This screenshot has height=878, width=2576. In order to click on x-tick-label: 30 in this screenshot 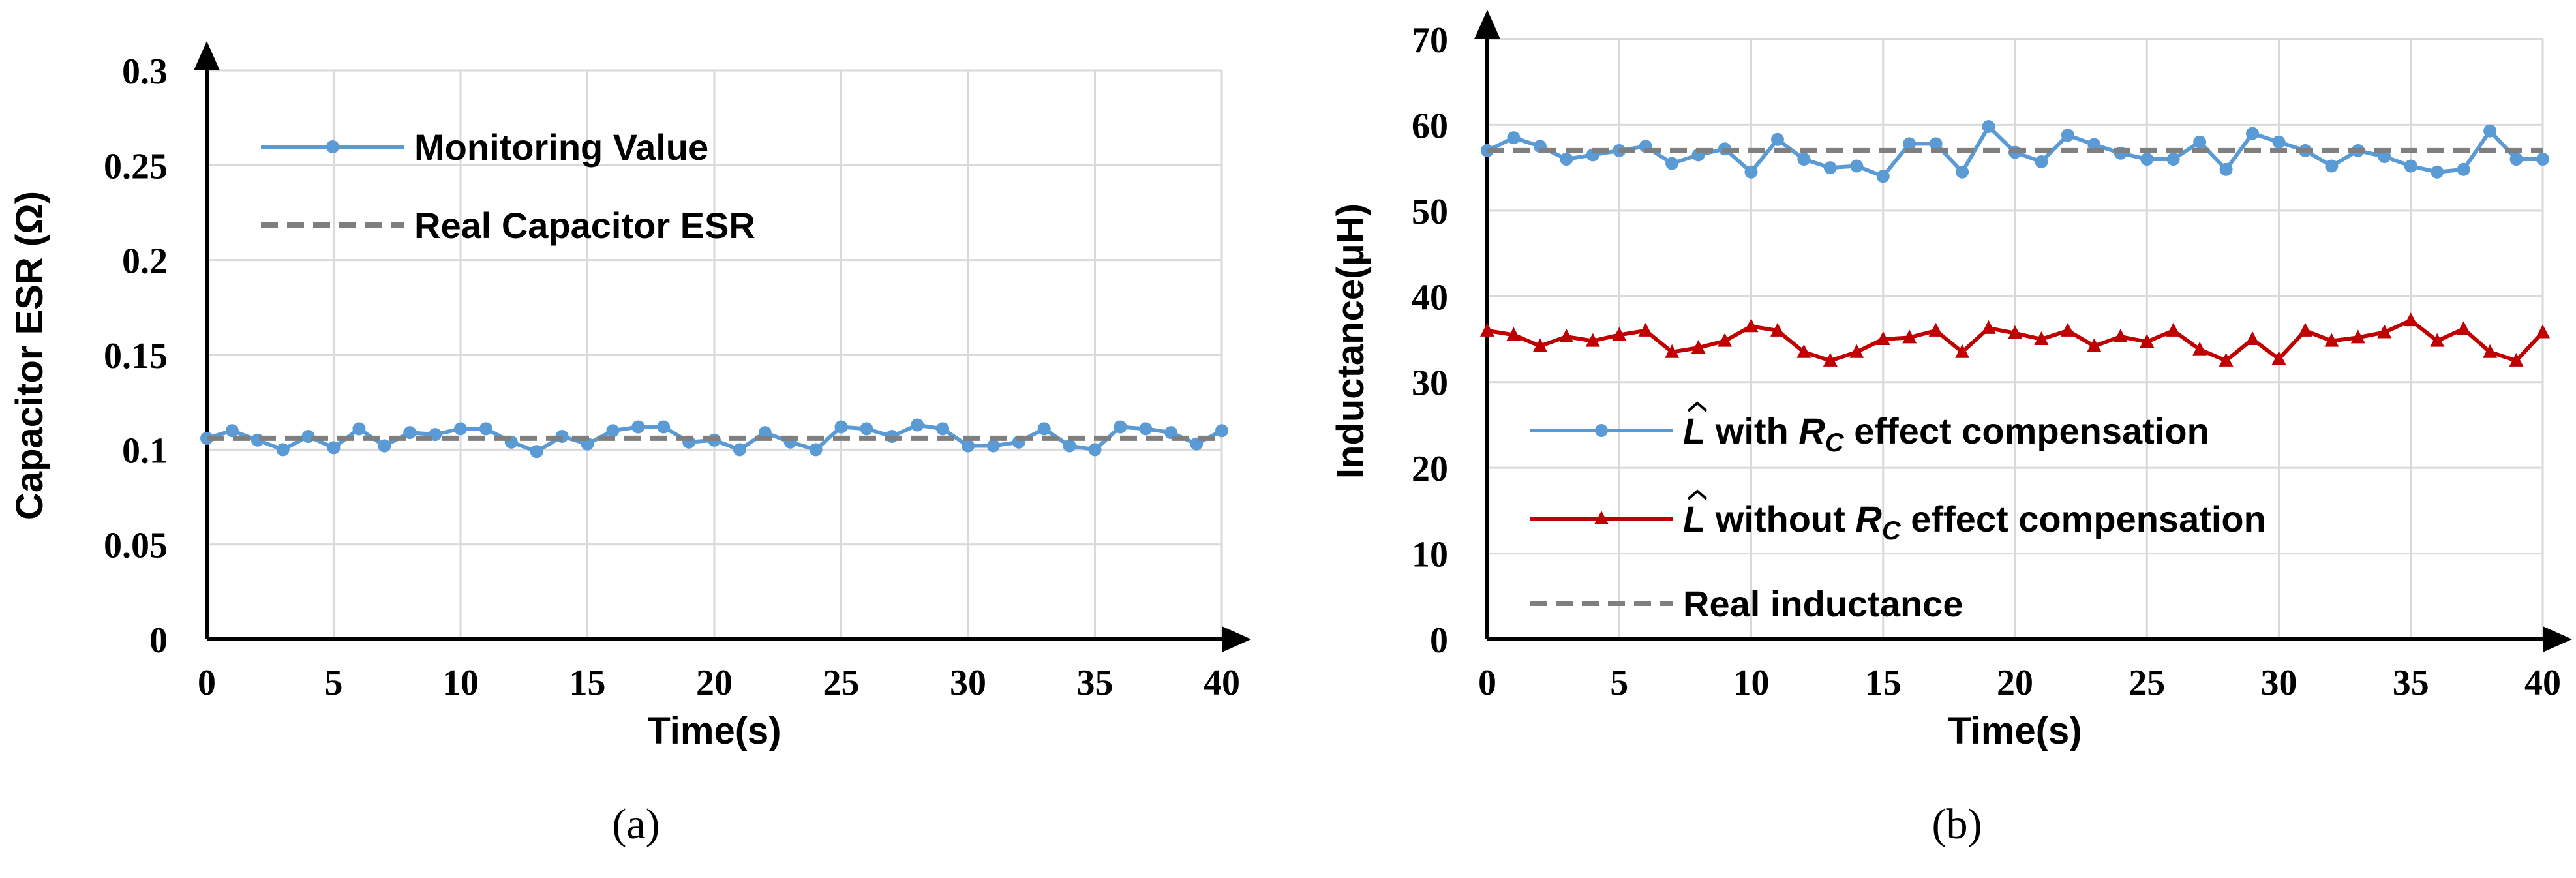, I will do `click(968, 683)`.